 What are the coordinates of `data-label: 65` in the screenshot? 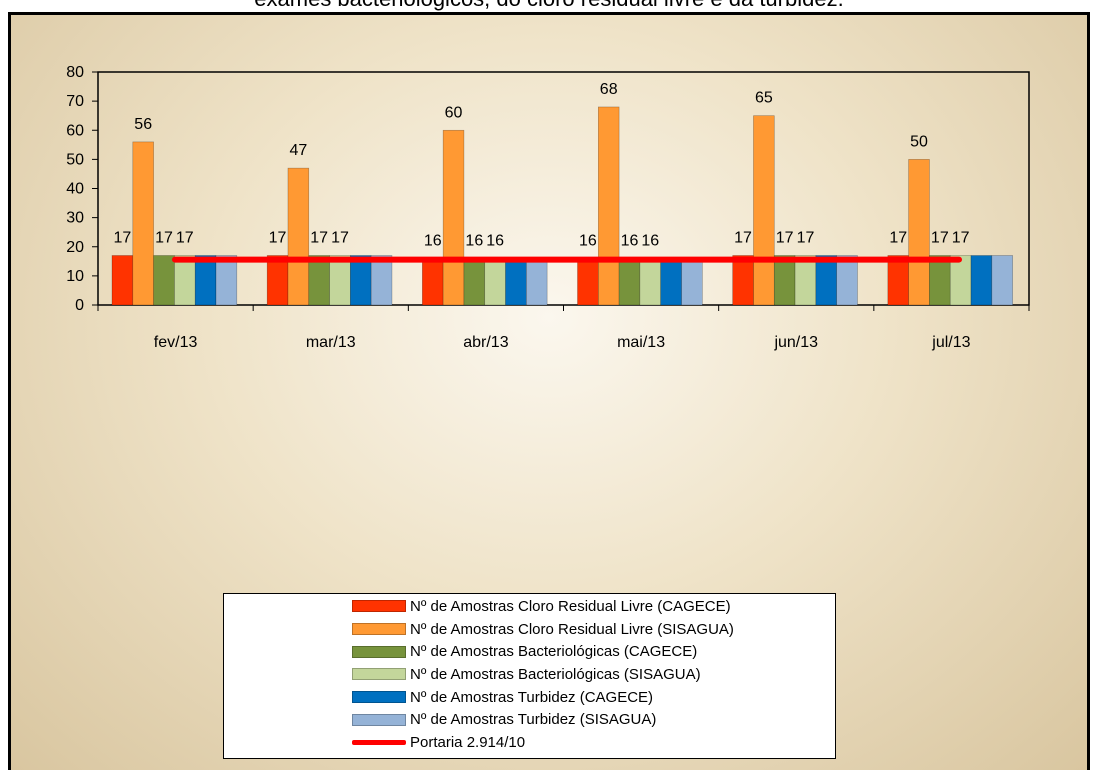 It's located at (764, 98).